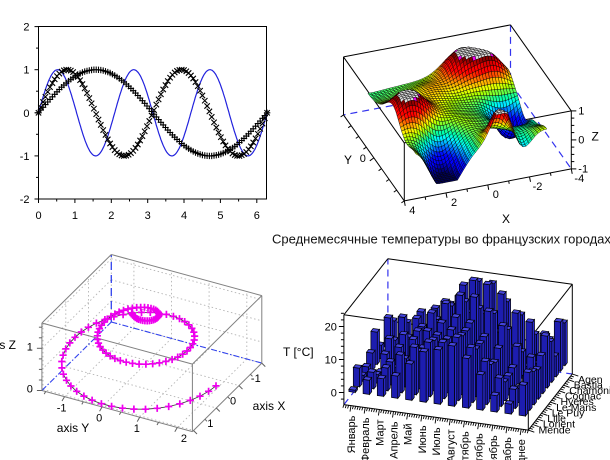 The image size is (610, 460). Describe the element at coordinates (73, 428) in the screenshot. I see `svg-text: axis Y` at that location.